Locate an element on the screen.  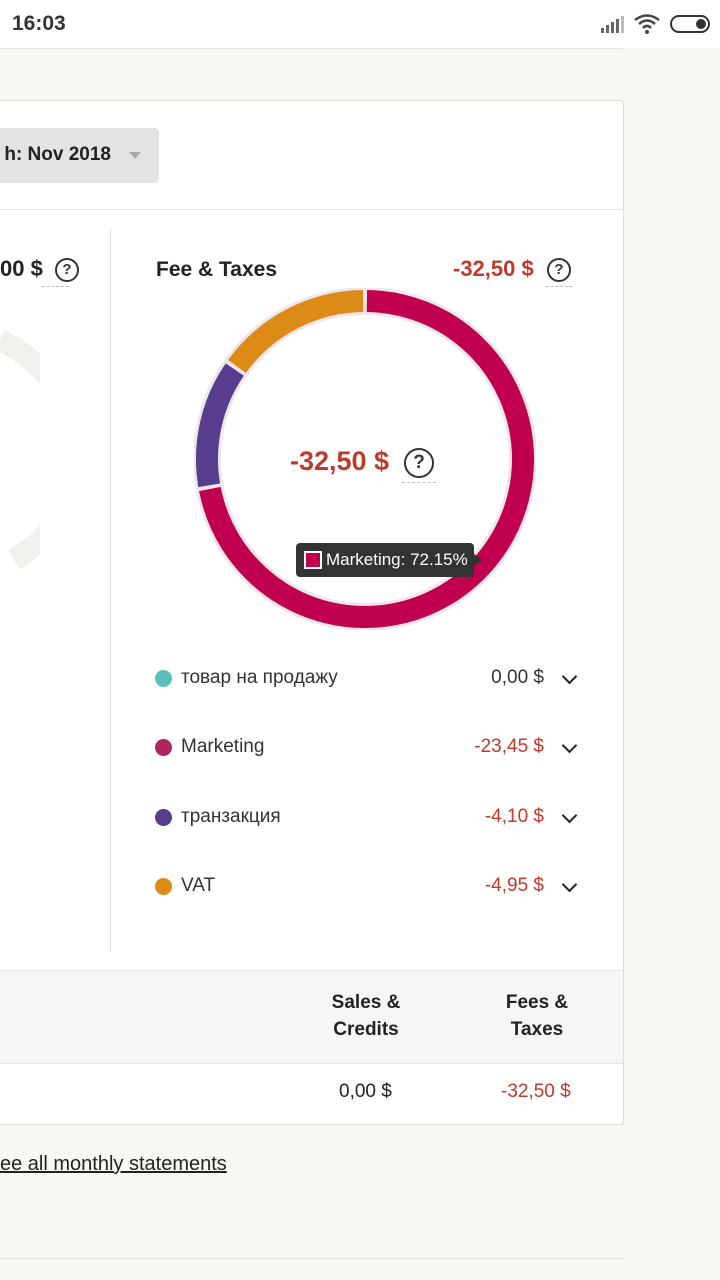
legend-value: -4,10 $ is located at coordinates (514, 816).